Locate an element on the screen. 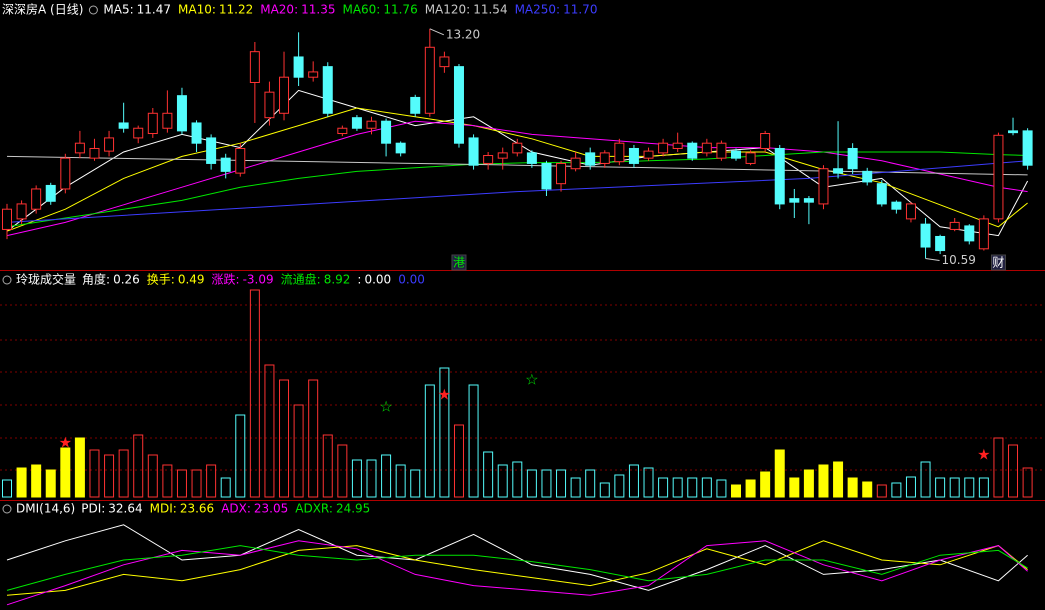 The width and height of the screenshot is (1045, 610). annotation-label: 10.59 is located at coordinates (959, 260).